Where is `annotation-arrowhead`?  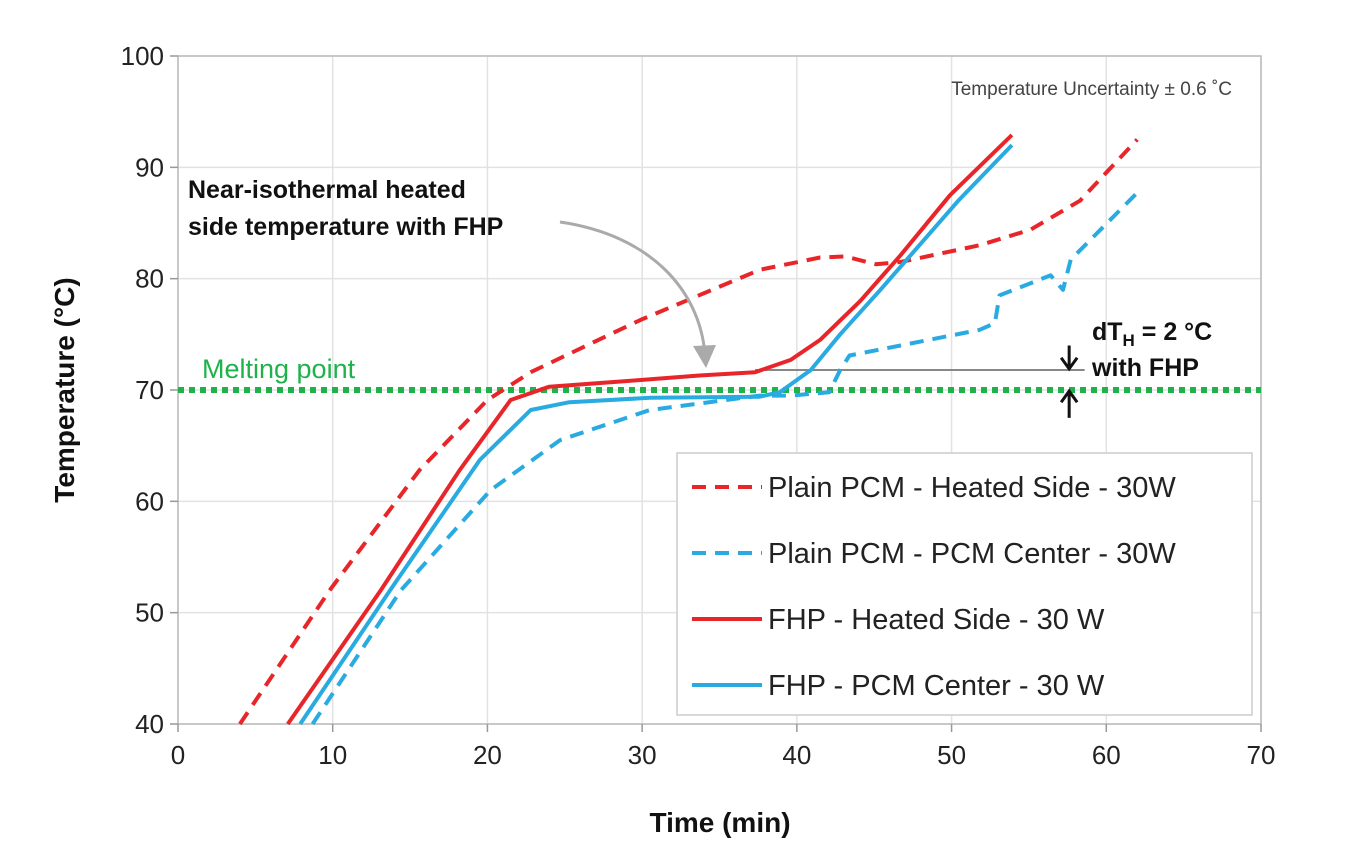
annotation-arrowhead is located at coordinates (704, 356).